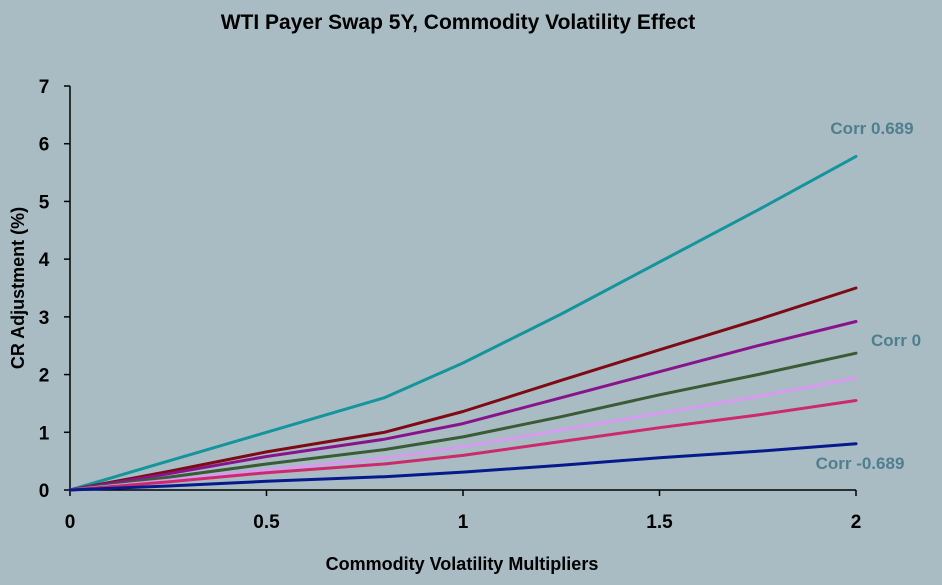  I want to click on y-tick-label: 0, so click(44, 491).